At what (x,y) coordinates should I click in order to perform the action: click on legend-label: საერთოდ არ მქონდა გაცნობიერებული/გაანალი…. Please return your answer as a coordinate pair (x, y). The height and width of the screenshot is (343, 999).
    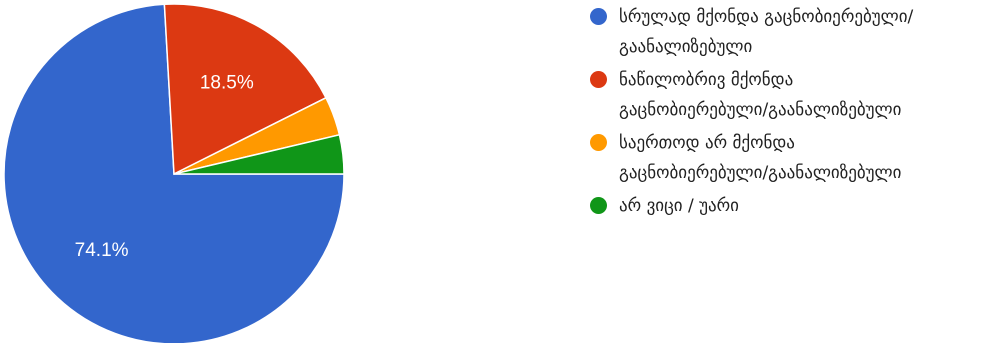
    Looking at the image, I should click on (760, 158).